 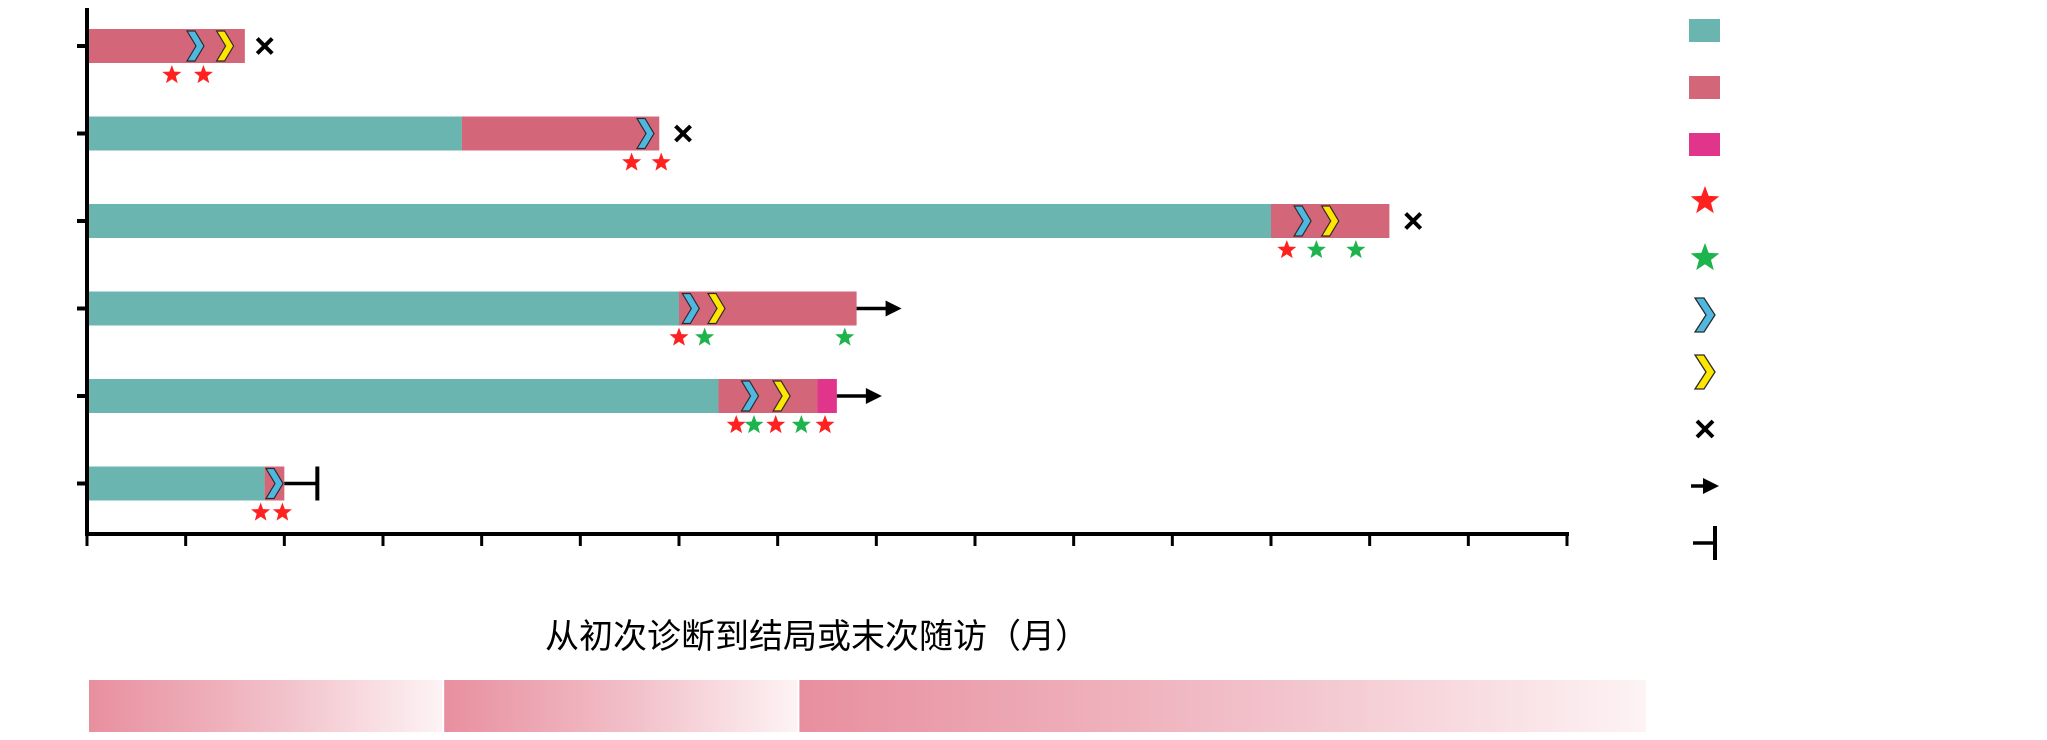 I want to click on patient-row-p6, so click(x=198, y=493).